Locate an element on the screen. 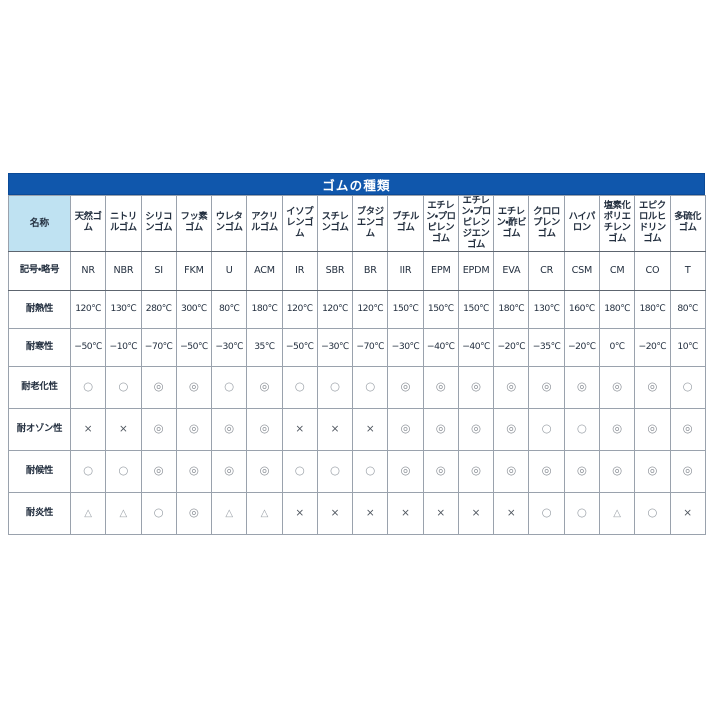  cell-2-13: −35℃ is located at coordinates (546, 347).